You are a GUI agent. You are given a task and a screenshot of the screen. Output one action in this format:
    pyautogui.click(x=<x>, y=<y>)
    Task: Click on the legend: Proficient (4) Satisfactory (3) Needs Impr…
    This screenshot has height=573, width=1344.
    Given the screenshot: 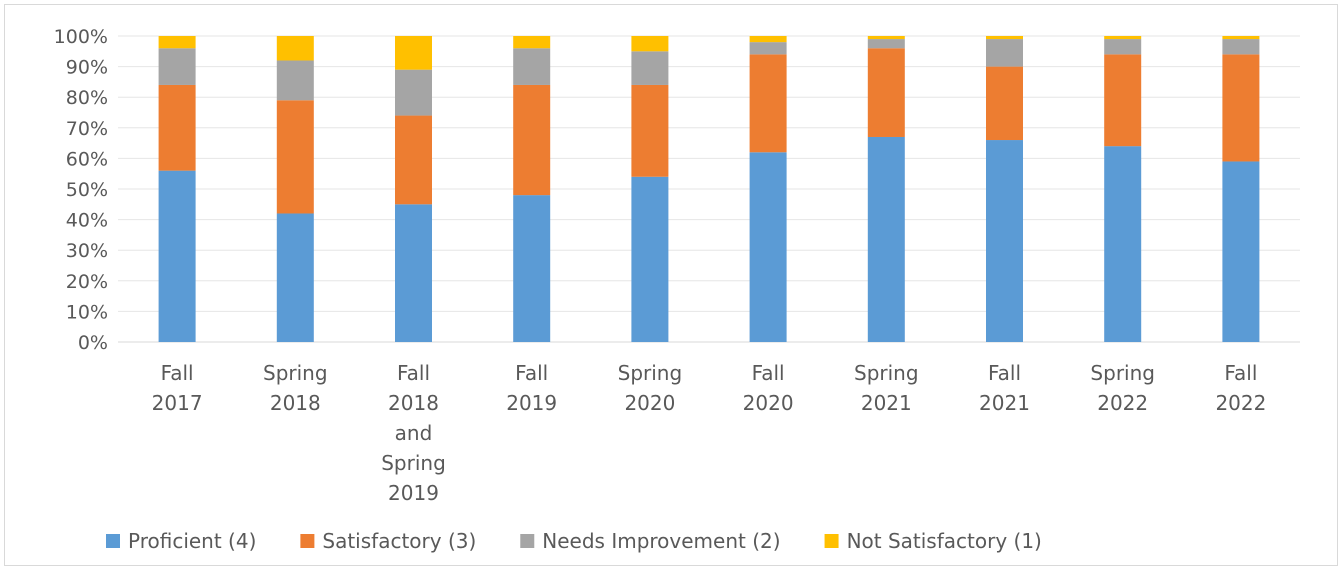 What is the action you would take?
    pyautogui.click(x=574, y=541)
    